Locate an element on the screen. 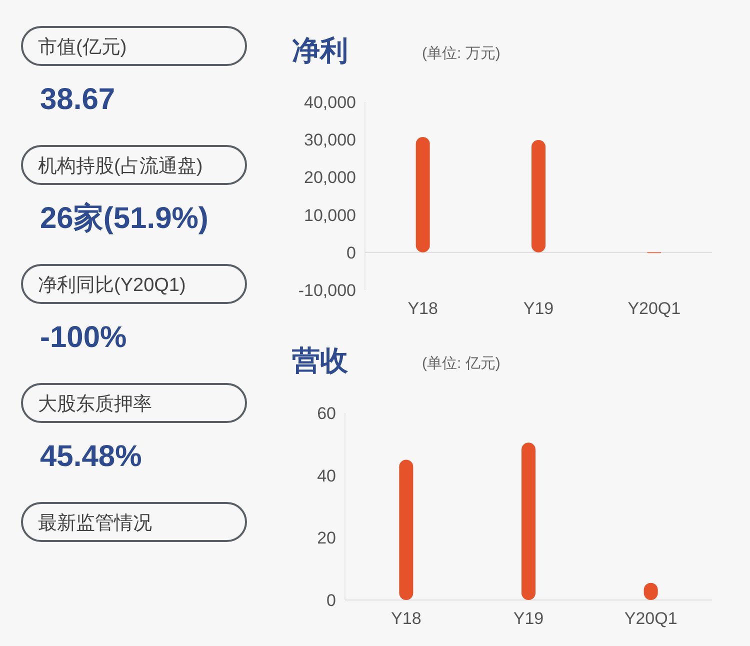 The width and height of the screenshot is (750, 646). category-label: 市值(亿元) is located at coordinates (82, 47).